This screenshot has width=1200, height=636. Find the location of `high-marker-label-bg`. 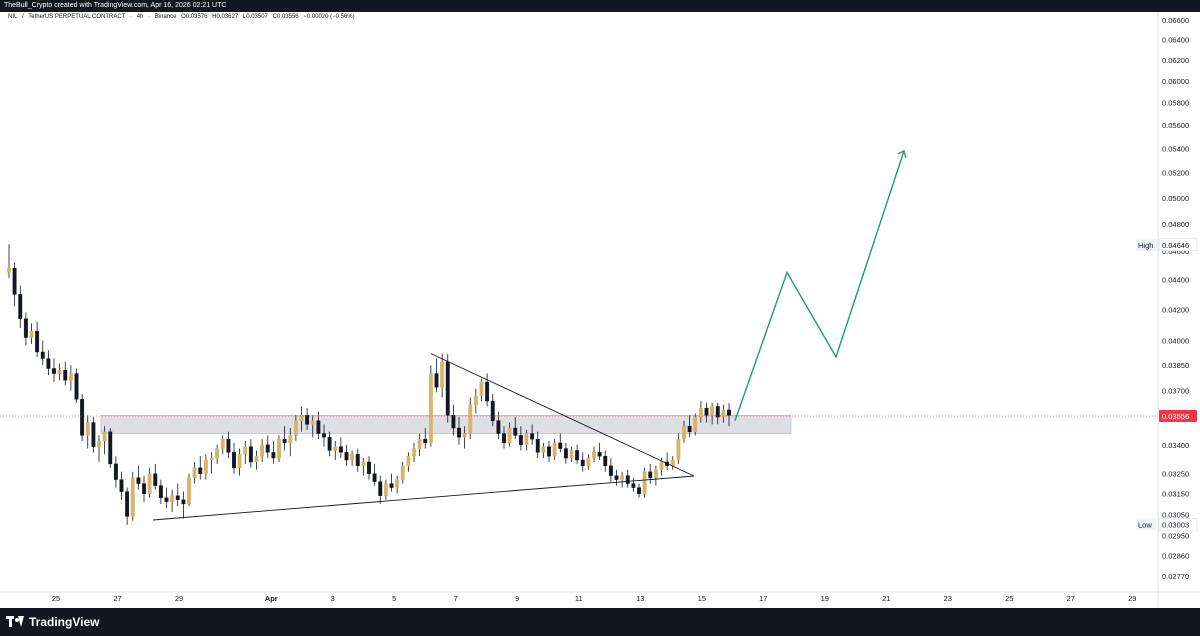

high-marker-label-bg is located at coordinates (1147, 244).